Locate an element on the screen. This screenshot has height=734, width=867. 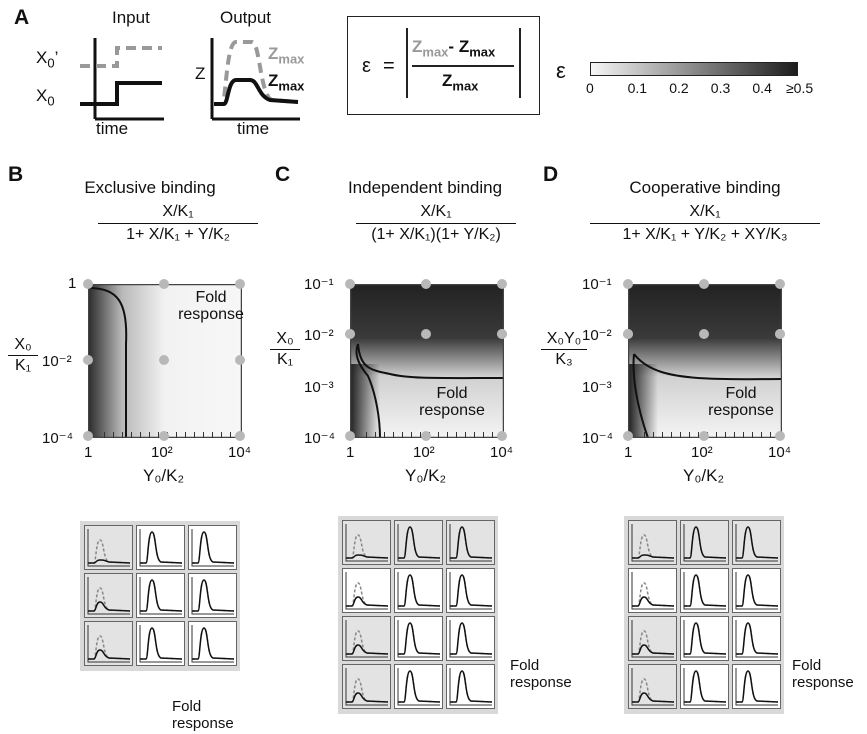
y-label-numerator: X₀Y₀ is located at coordinates (564, 338).